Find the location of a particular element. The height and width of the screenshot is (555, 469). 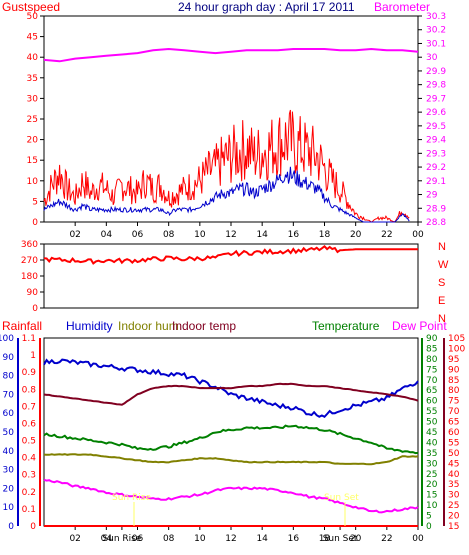

humidity-tick-label: 40 is located at coordinates (9, 452).